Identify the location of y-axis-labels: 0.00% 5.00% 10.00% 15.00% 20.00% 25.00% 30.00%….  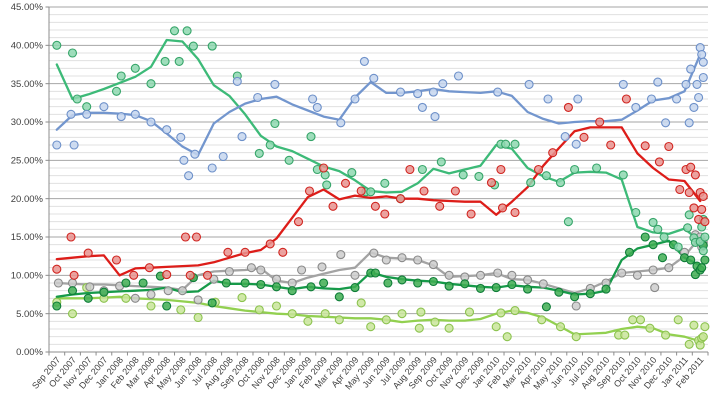
(27, 180).